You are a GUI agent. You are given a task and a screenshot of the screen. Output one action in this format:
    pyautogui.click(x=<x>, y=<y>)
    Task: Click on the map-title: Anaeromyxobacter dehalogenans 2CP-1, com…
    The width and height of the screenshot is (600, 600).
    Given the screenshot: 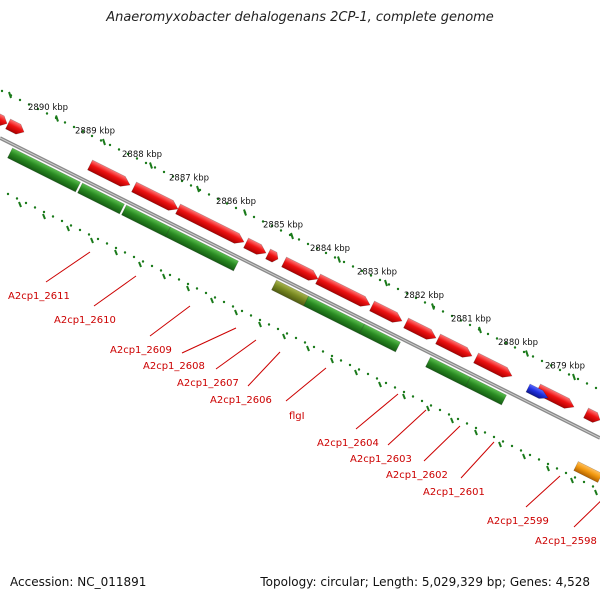 What is the action you would take?
    pyautogui.click(x=300, y=17)
    